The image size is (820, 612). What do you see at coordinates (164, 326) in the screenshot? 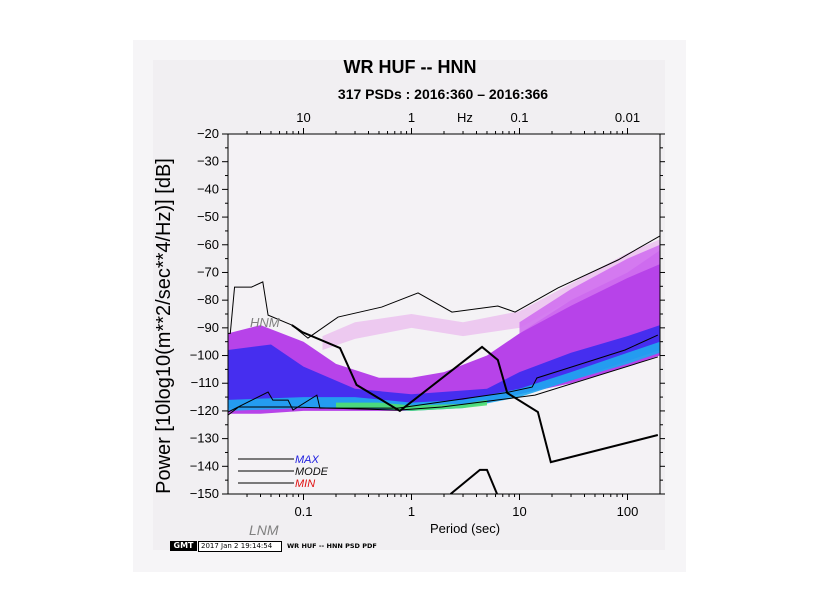
I see `y-axis-label: Power [10log10(m**2/sec**4/Hz)] [dB]` at bounding box center [164, 326].